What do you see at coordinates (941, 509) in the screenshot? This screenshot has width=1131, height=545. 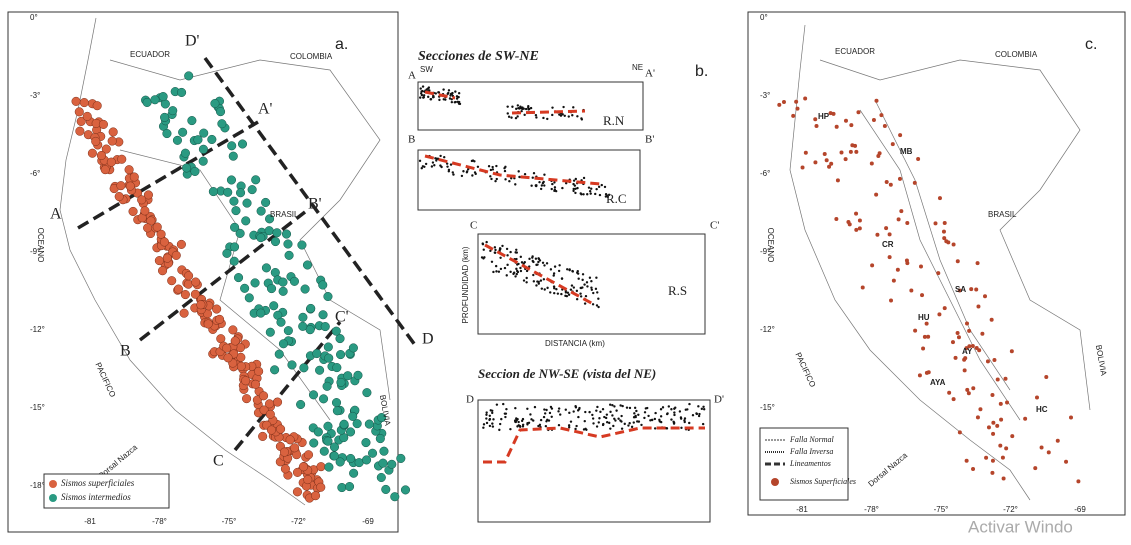 I see `lon-tick: -75°` at bounding box center [941, 509].